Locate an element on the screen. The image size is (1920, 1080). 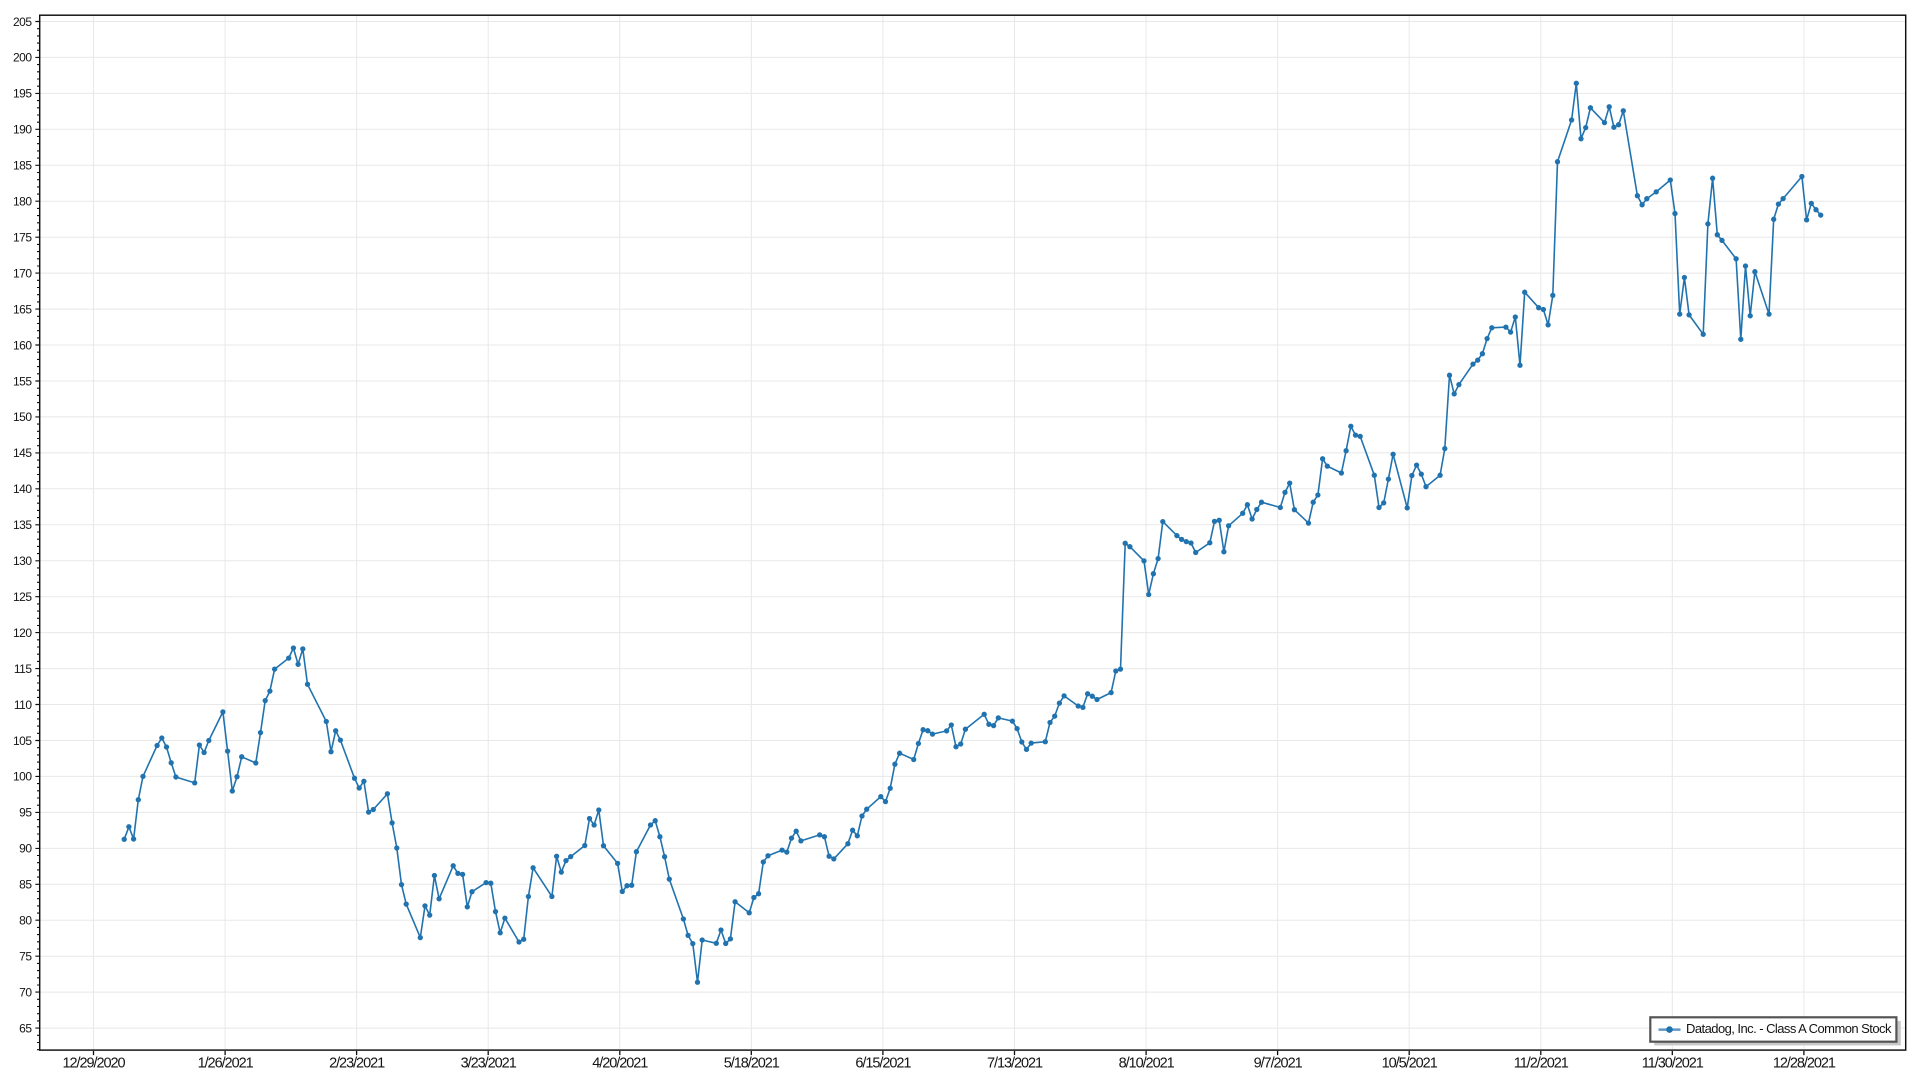
svg-text: 7/13/2021 is located at coordinates (1015, 1064).